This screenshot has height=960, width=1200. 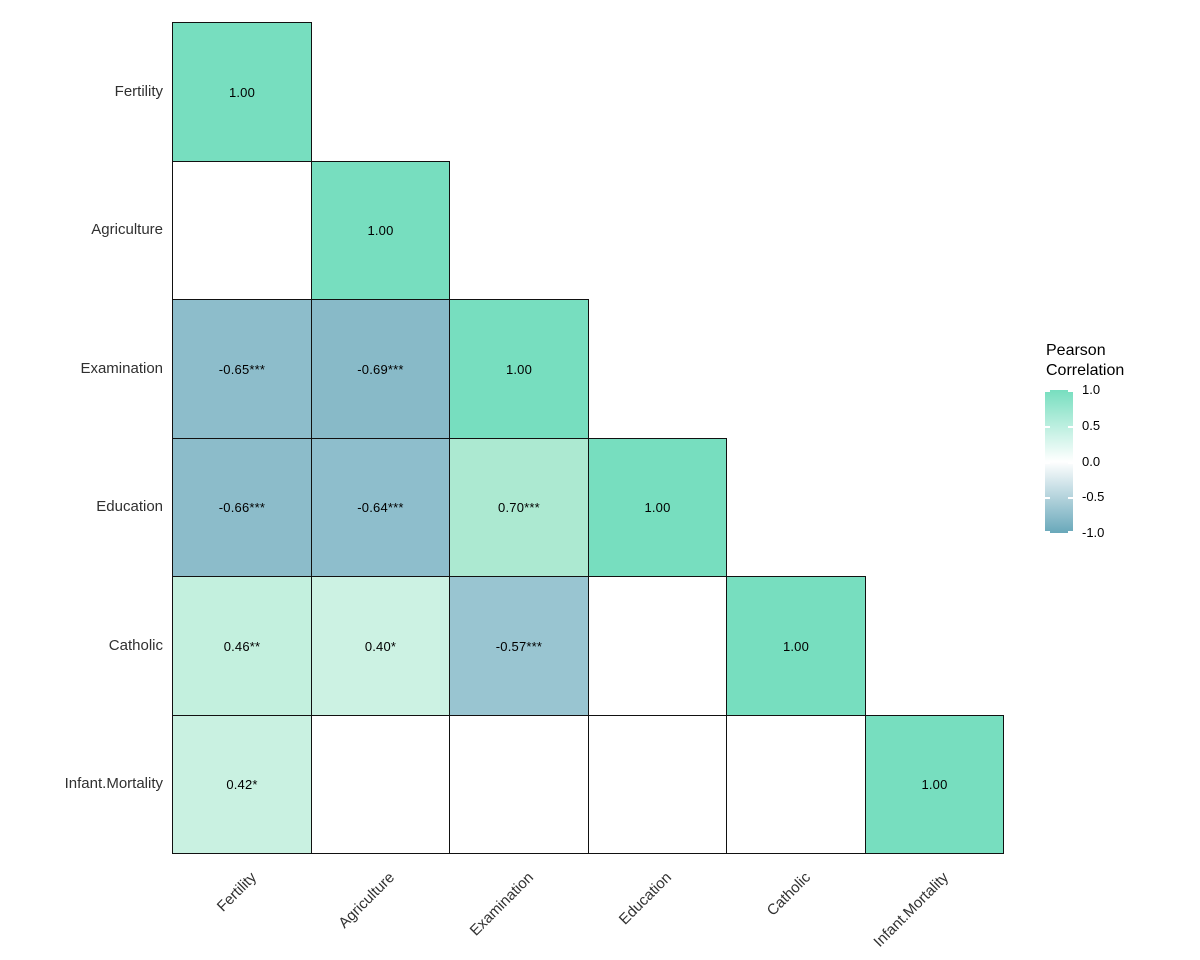 I want to click on correlation-value: 0.42*, so click(x=242, y=784).